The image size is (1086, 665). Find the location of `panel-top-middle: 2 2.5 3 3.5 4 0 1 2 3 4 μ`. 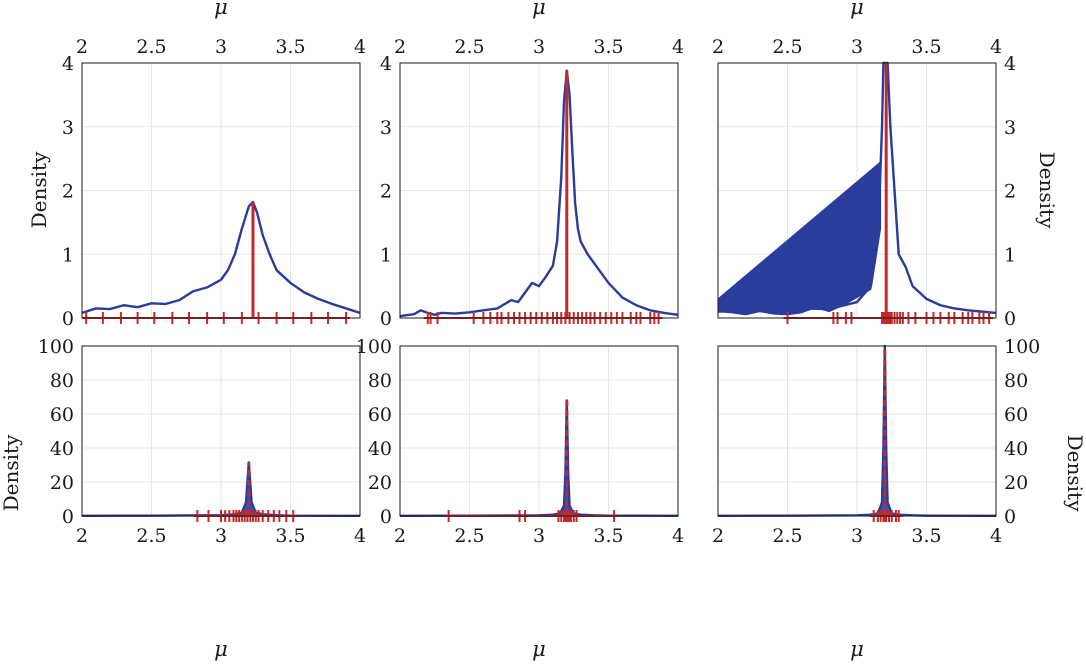

panel-top-middle: 2 2.5 3 3.5 4 0 1 2 3 4 μ is located at coordinates (532, 165).